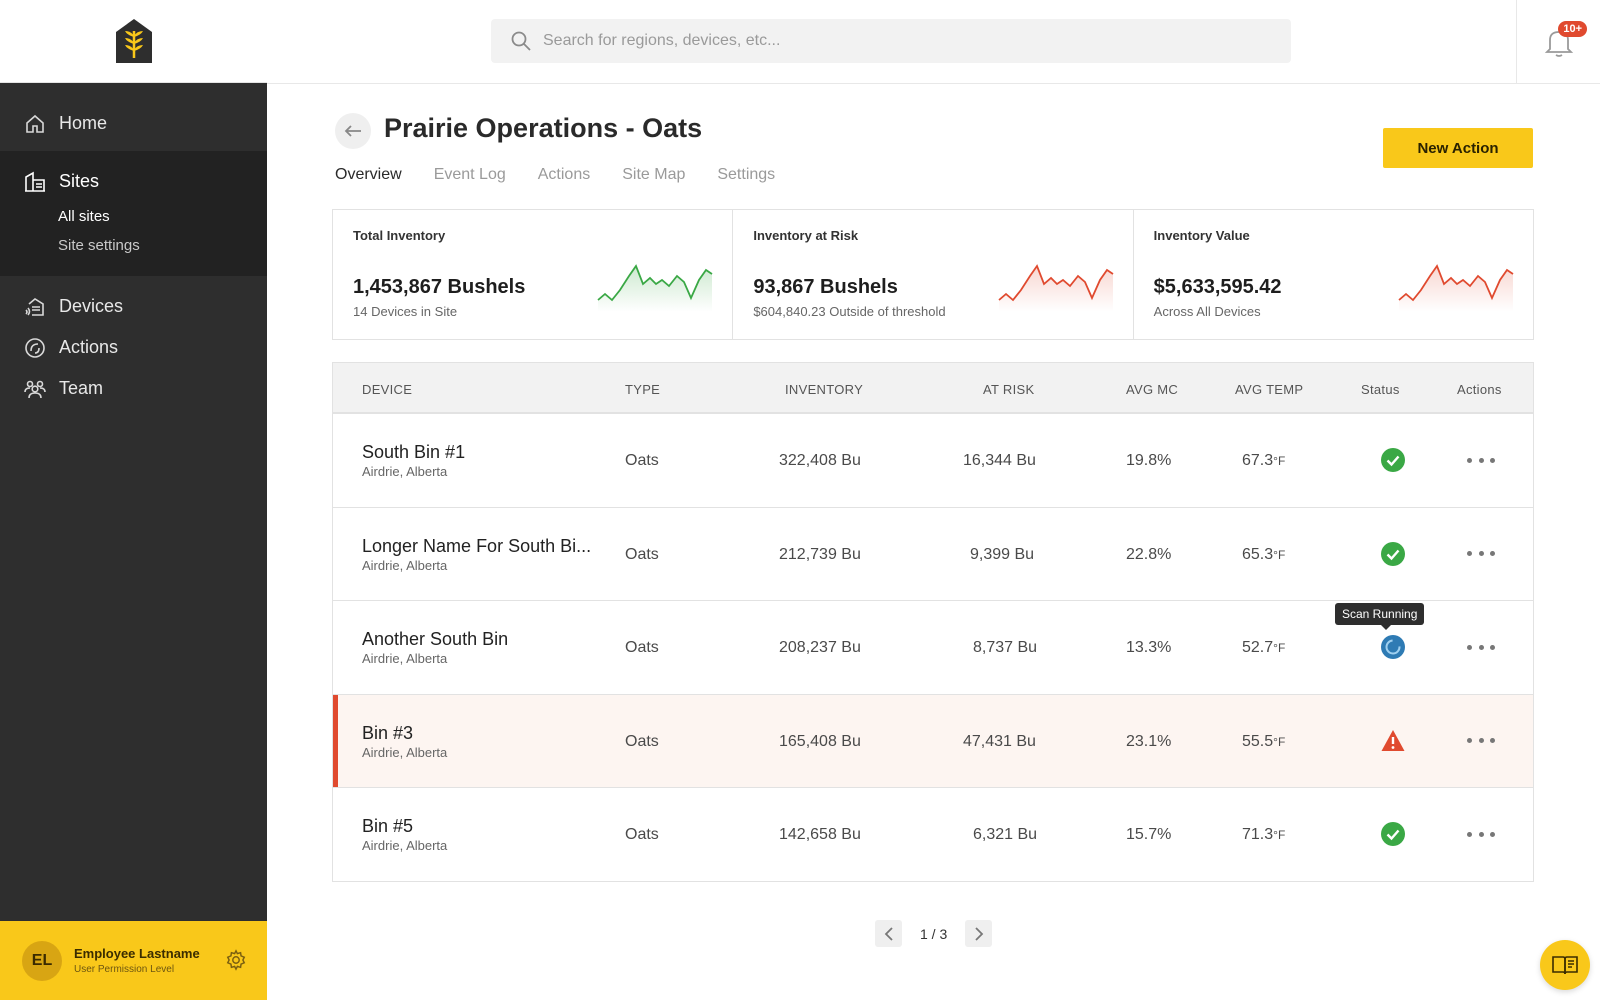 The image size is (1600, 1000). Describe the element at coordinates (820, 834) in the screenshot. I see `device-inventory: 142,658 Bu` at that location.